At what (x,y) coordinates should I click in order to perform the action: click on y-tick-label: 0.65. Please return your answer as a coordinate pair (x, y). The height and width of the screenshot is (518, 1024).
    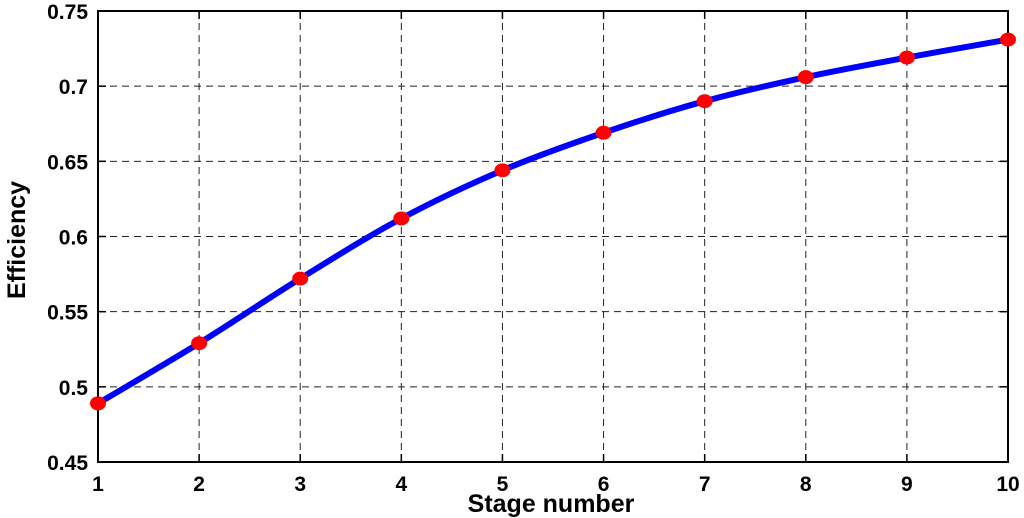
    Looking at the image, I should click on (67, 162).